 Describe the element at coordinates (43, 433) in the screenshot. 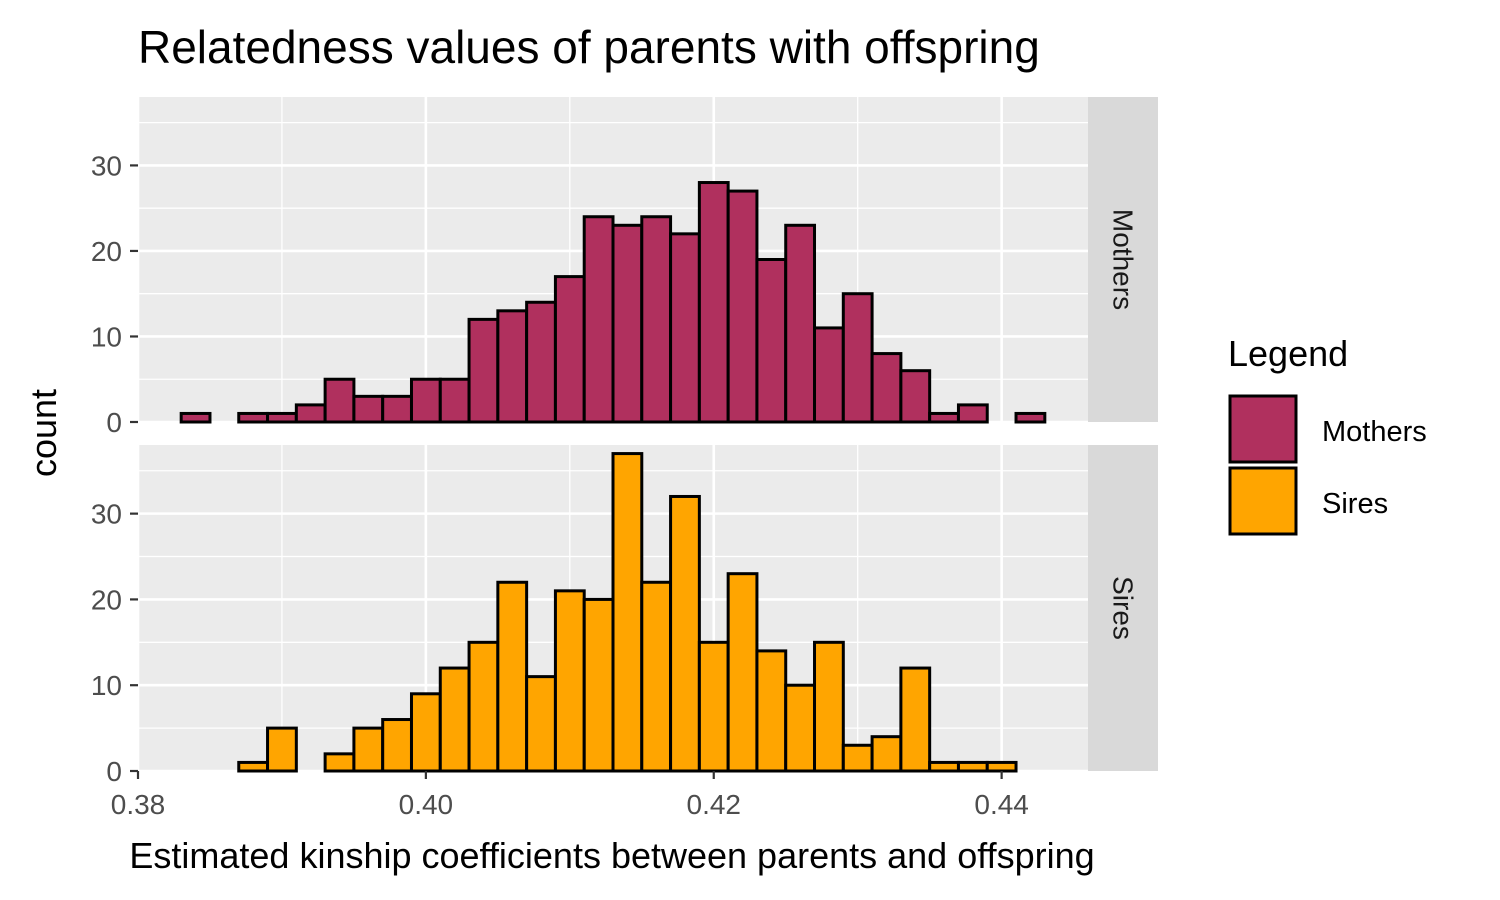

I see `y-axis-title: count` at that location.